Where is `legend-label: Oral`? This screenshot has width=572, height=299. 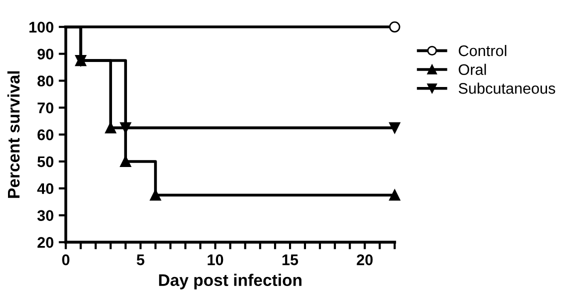
legend-label: Oral is located at coordinates (472, 70).